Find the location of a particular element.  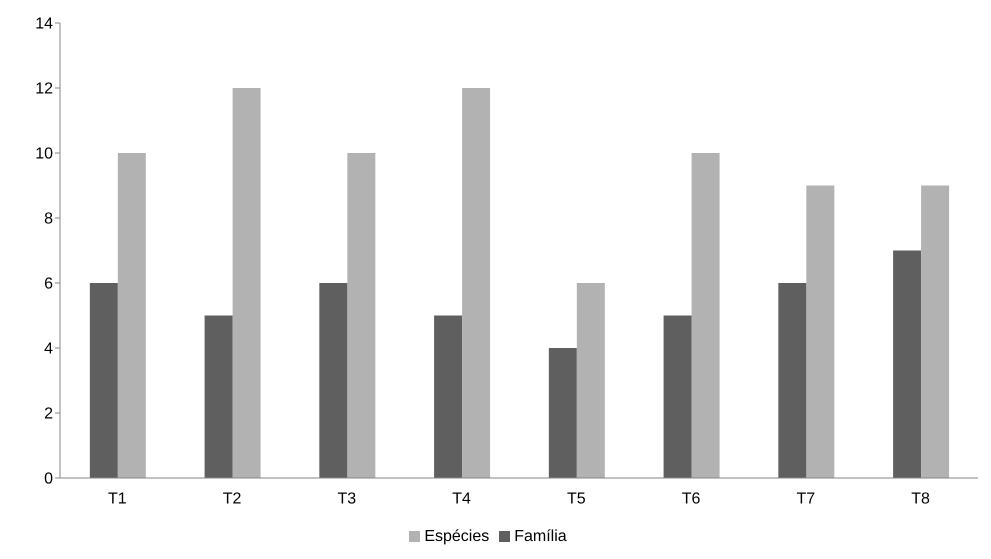

x-tick-label: T8 is located at coordinates (920, 499).